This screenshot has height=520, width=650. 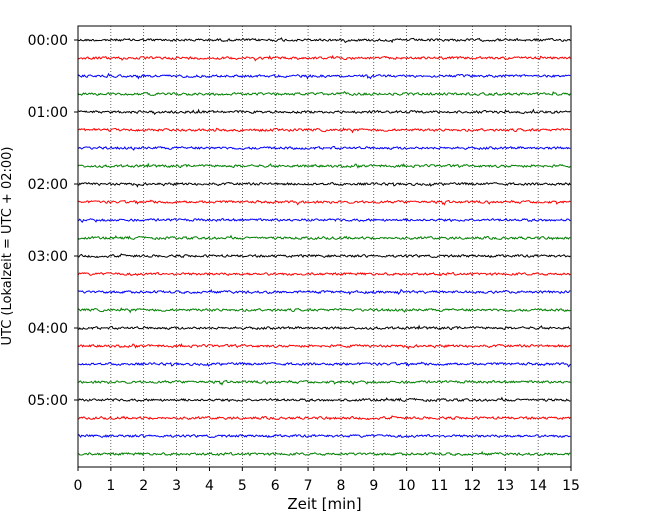 I want to click on y-tick-label: 00:00, so click(x=48, y=41).